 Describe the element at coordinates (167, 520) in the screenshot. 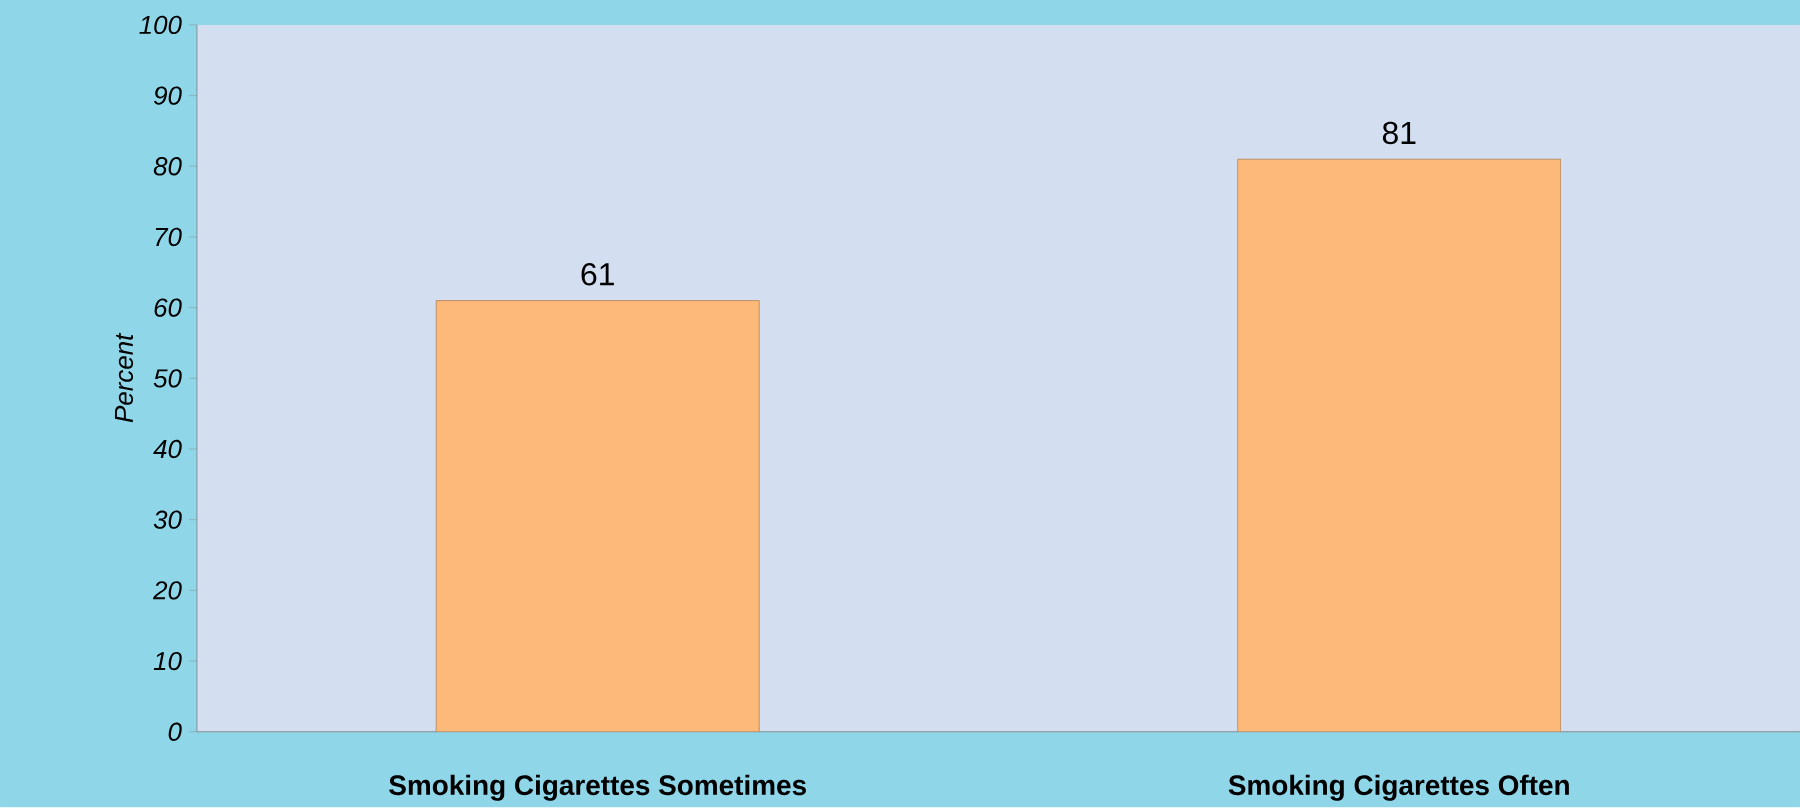

I see `y-tick-label: 30` at that location.